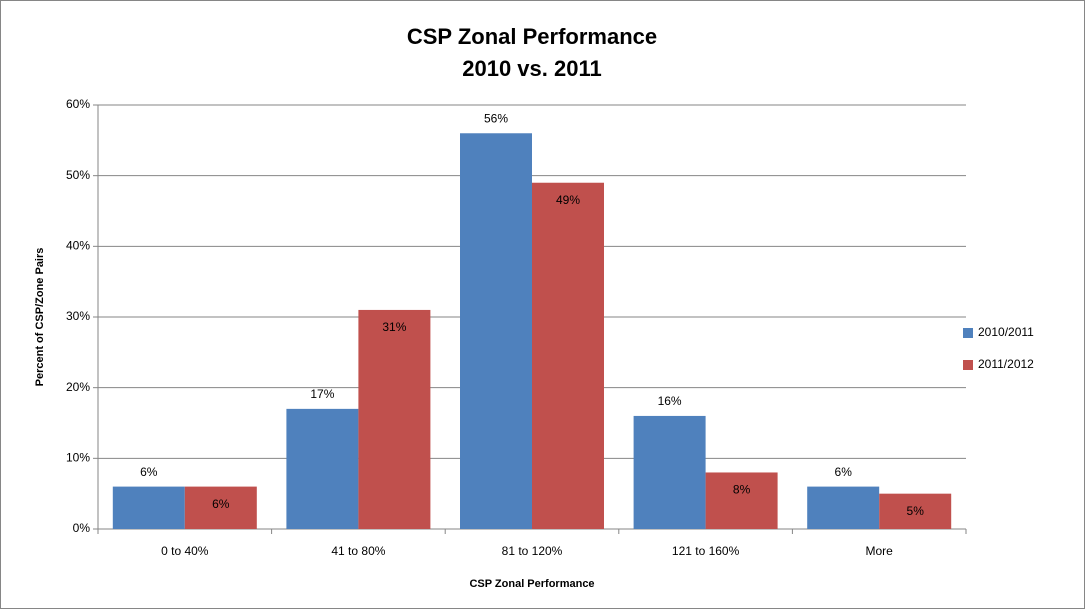 This screenshot has height=610, width=1086. Describe the element at coordinates (358, 551) in the screenshot. I see `x-tick-label: 41 to 80%` at that location.